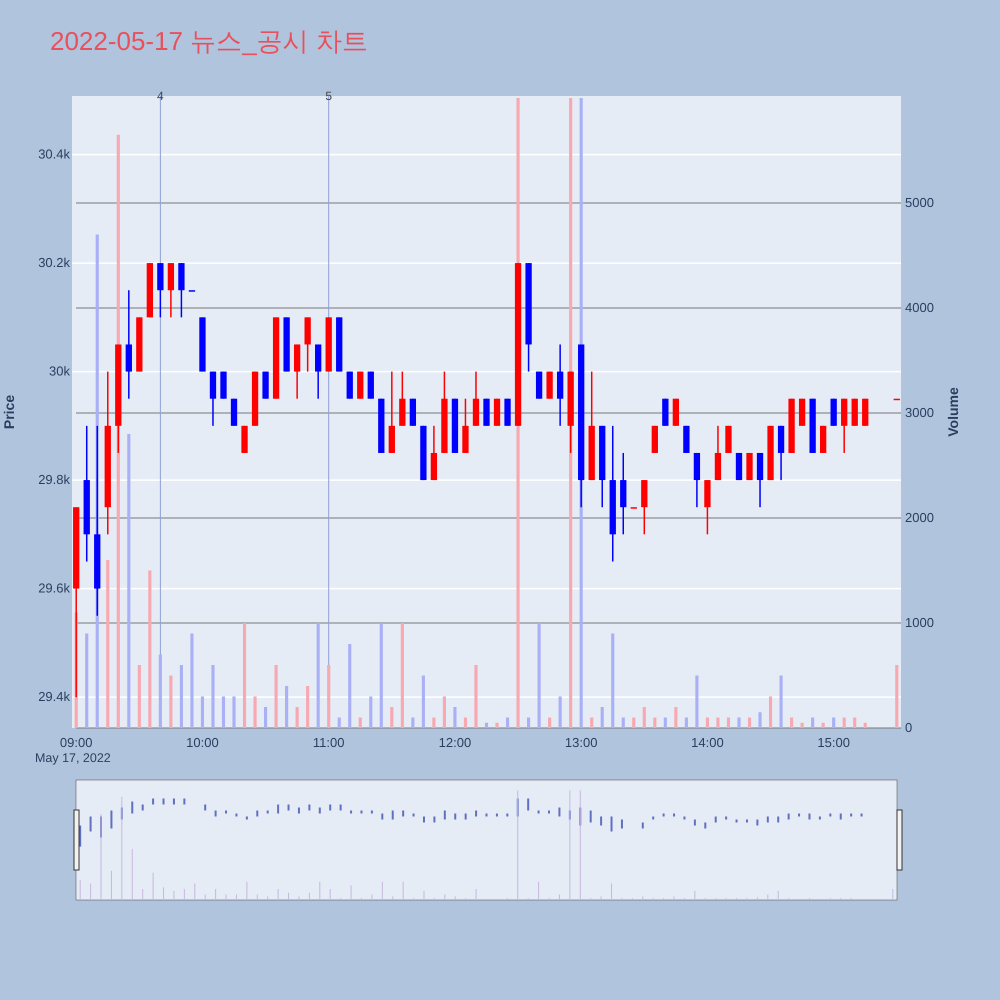 The height and width of the screenshot is (1000, 1000). I want to click on y-tick-label: 30.4k, so click(54, 154).